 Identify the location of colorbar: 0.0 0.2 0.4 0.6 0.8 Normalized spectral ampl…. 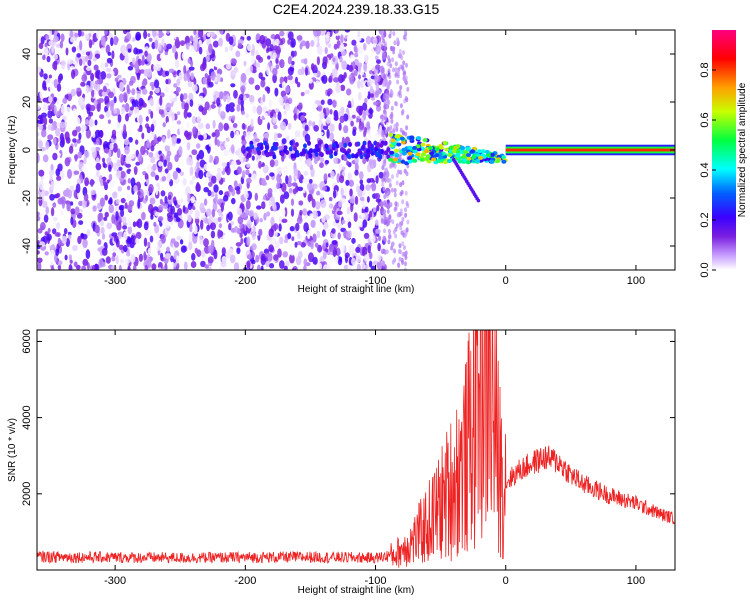
(723, 154).